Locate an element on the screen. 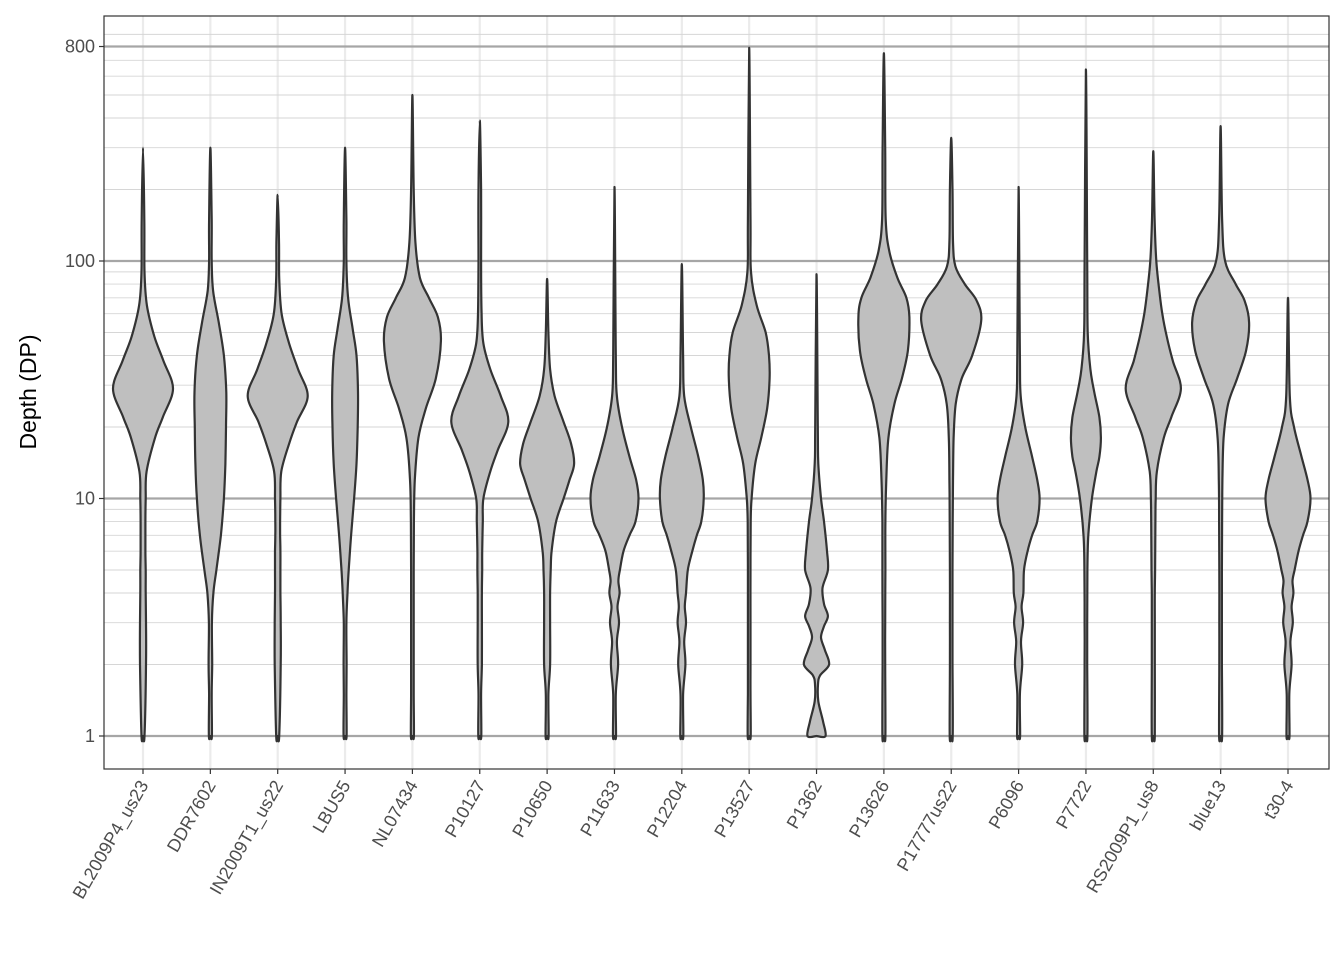 Image resolution: width=1344 pixels, height=960 pixels. violin-RS2009P1_us8 is located at coordinates (1153, 446).